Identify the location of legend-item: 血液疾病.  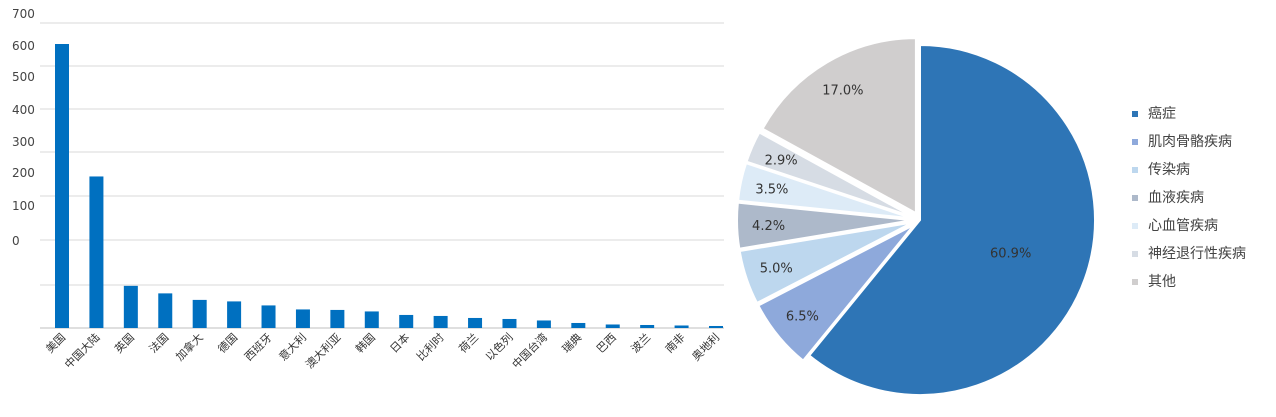
(1189, 198).